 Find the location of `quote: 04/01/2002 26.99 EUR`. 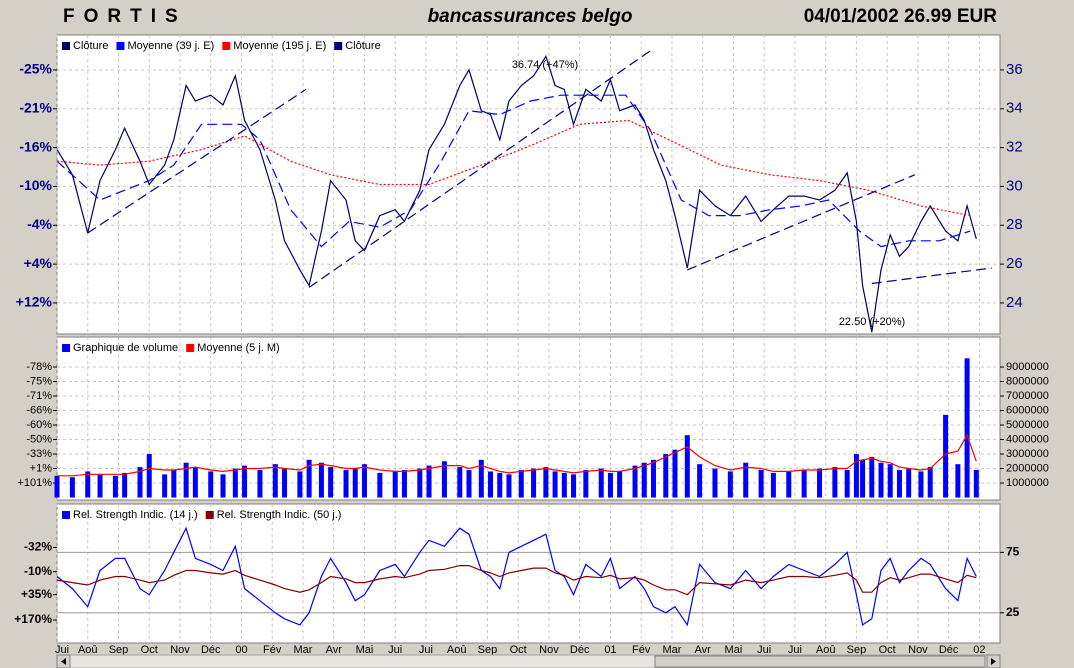

quote: 04/01/2002 26.99 EUR is located at coordinates (901, 16).